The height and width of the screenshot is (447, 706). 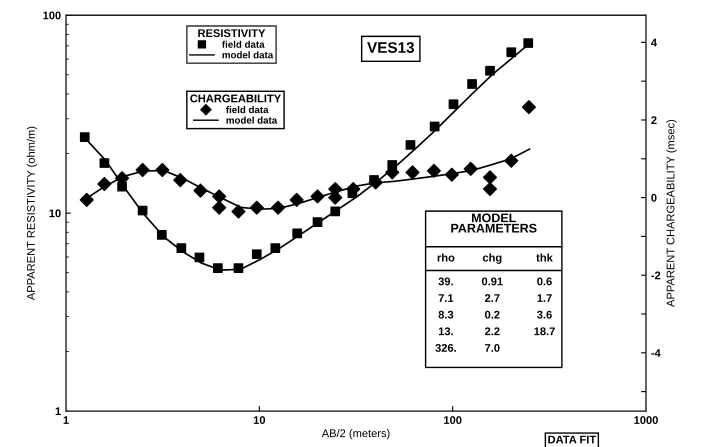 I want to click on y2-tick-label: -2, so click(x=655, y=275).